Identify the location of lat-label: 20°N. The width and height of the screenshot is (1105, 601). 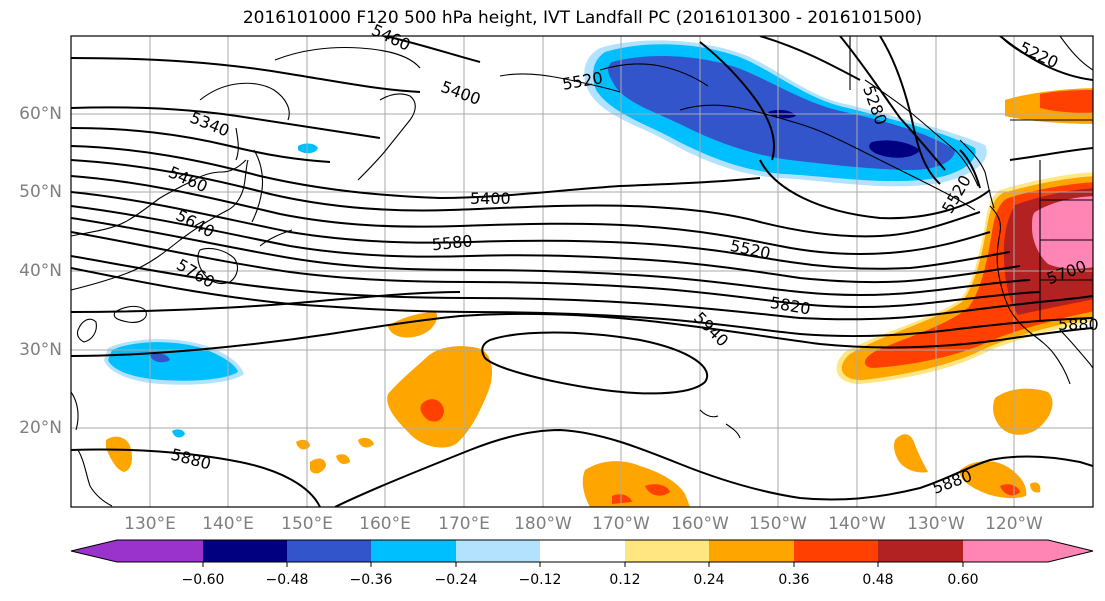
(40, 428).